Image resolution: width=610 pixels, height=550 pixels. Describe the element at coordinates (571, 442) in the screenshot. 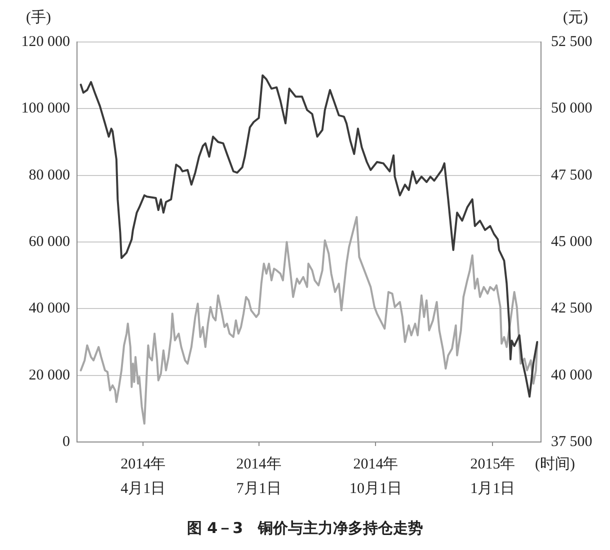

I see `y2-tick-label: 37 500` at that location.